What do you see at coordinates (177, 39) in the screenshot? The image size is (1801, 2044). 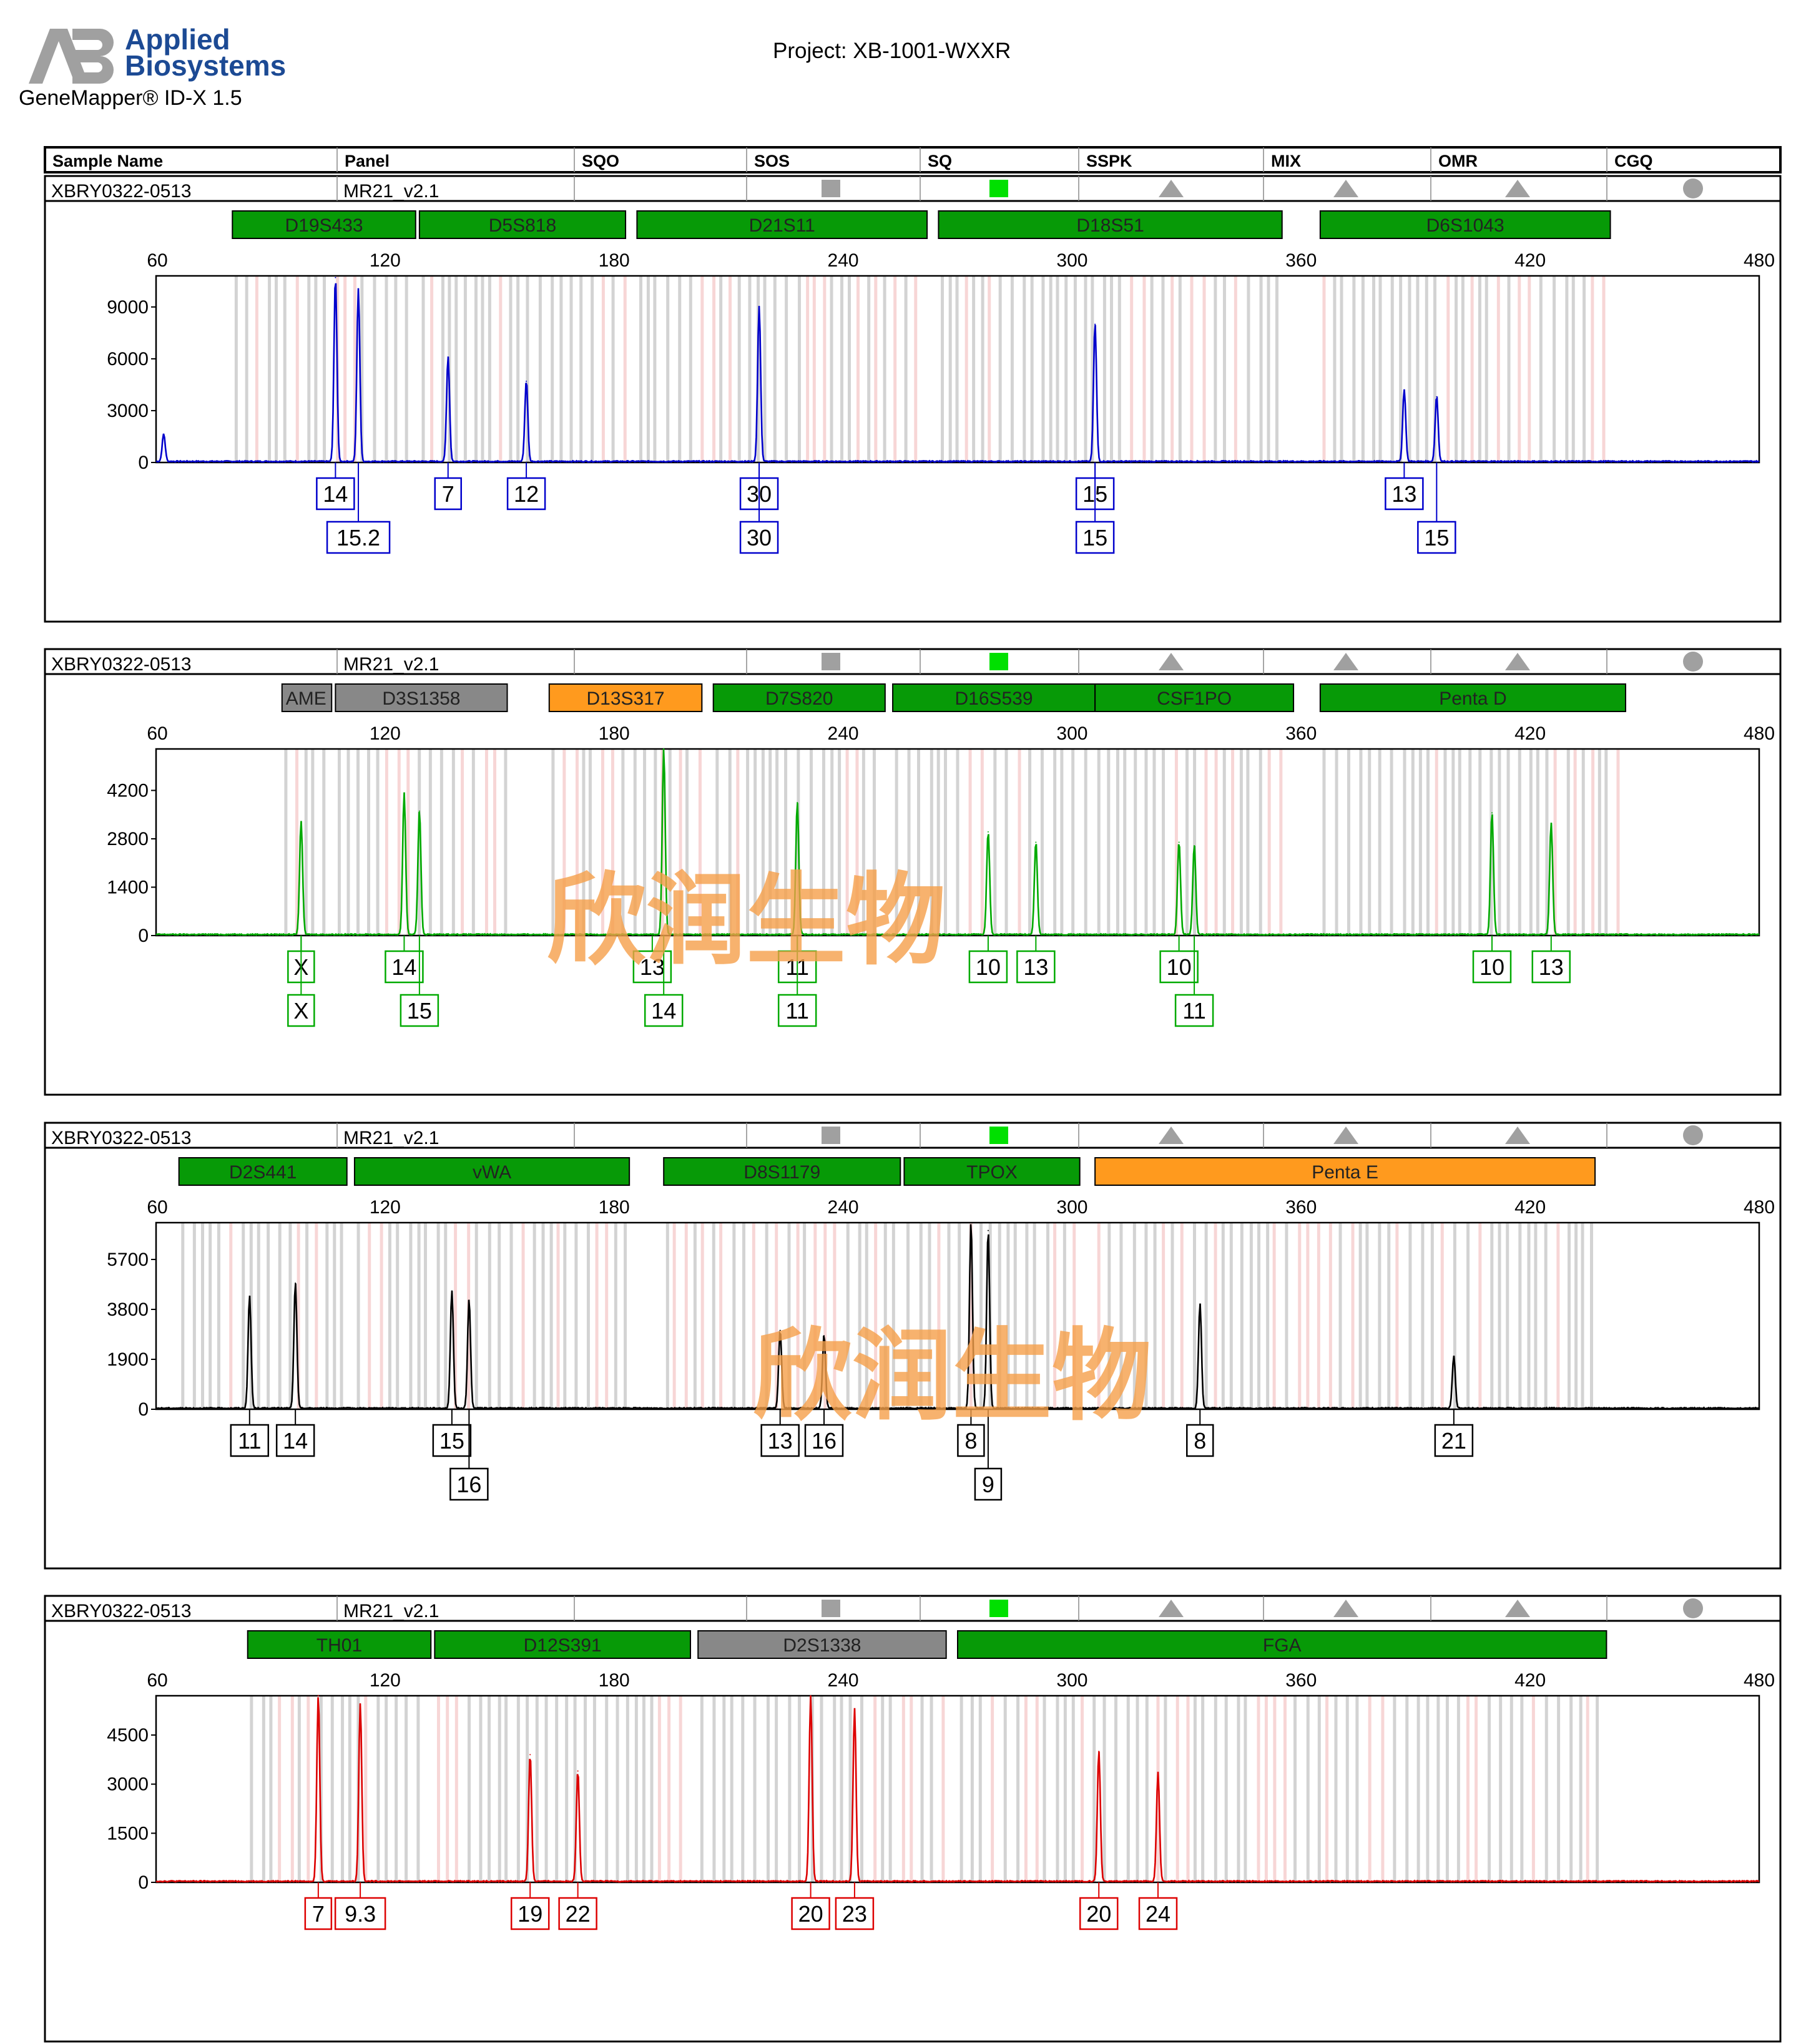 I see `brand-line-1: Applied` at bounding box center [177, 39].